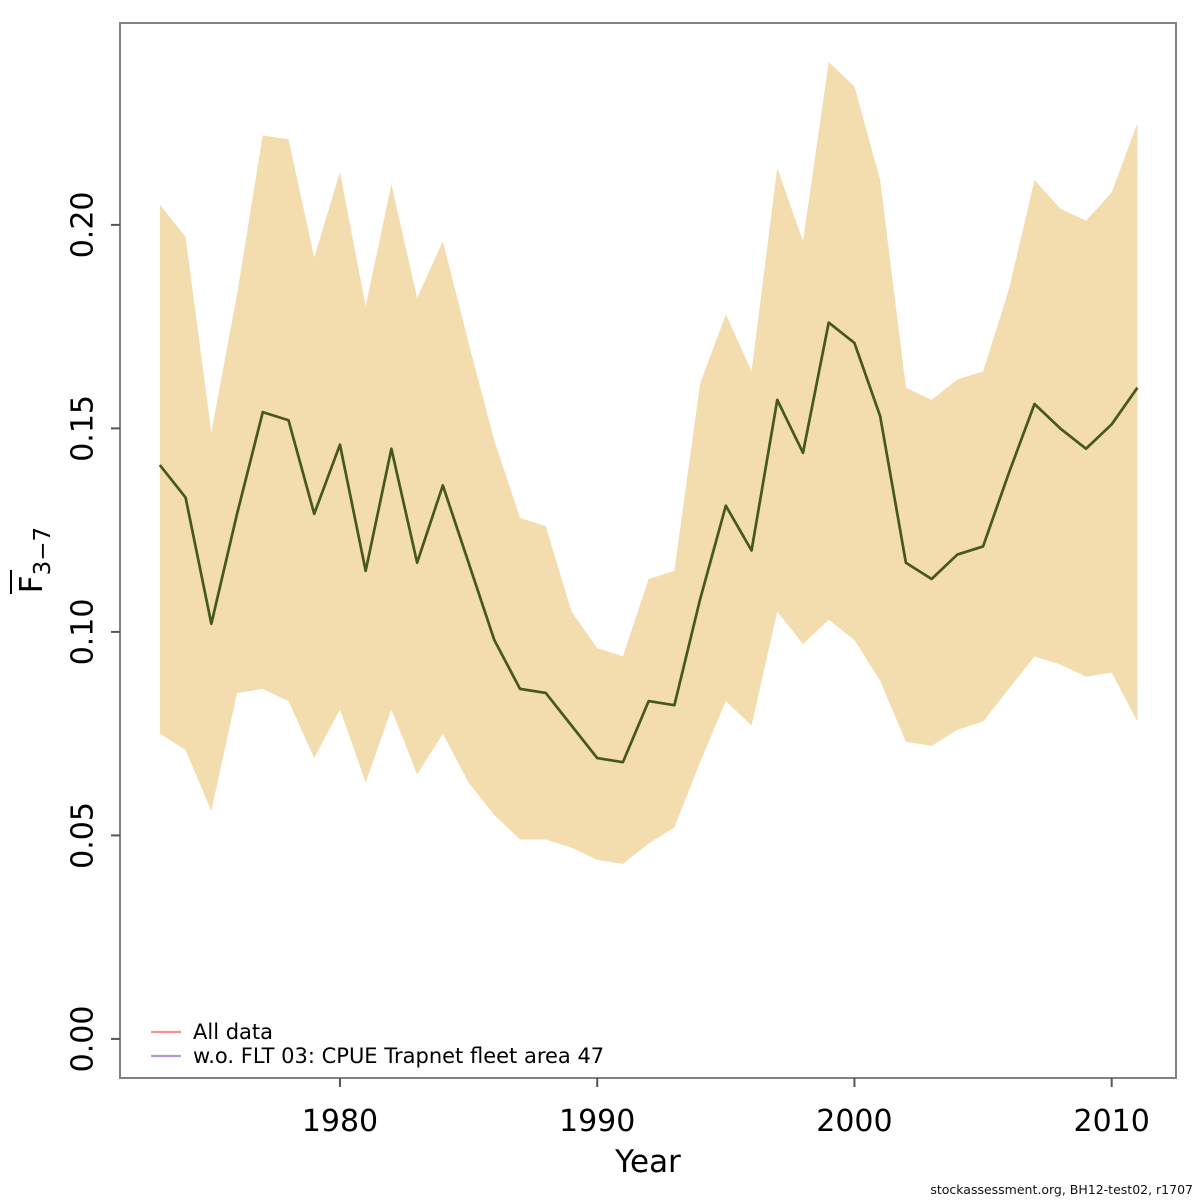  Describe the element at coordinates (398, 1056) in the screenshot. I see `legend-label-wo-flt03: w.o. FLT 03: CPUE Trapnet fleet area 47` at that location.